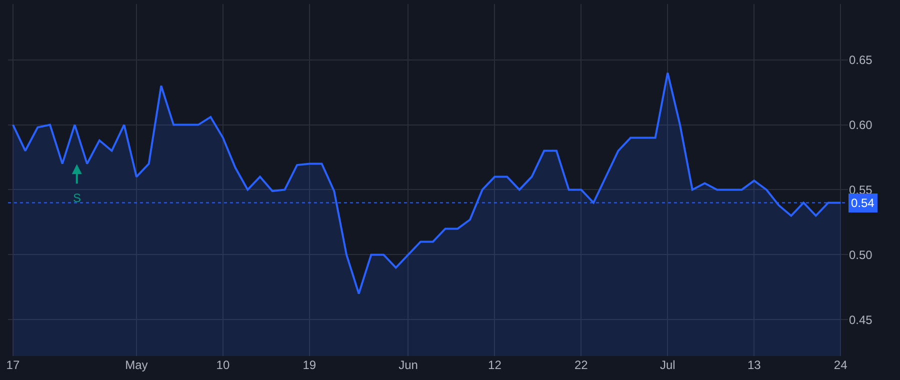 The width and height of the screenshot is (900, 380). I want to click on x-tick-label: 12, so click(495, 365).